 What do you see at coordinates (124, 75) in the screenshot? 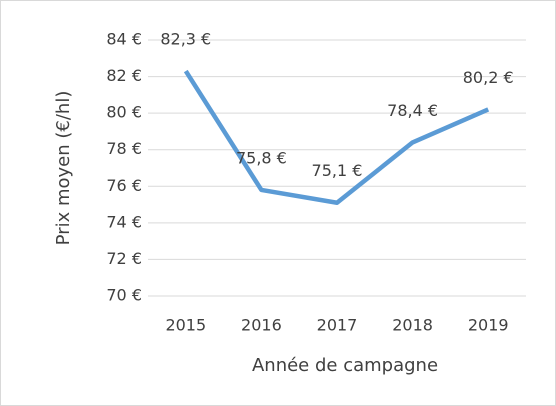
I see `y-tick-label: 82 €` at bounding box center [124, 75].